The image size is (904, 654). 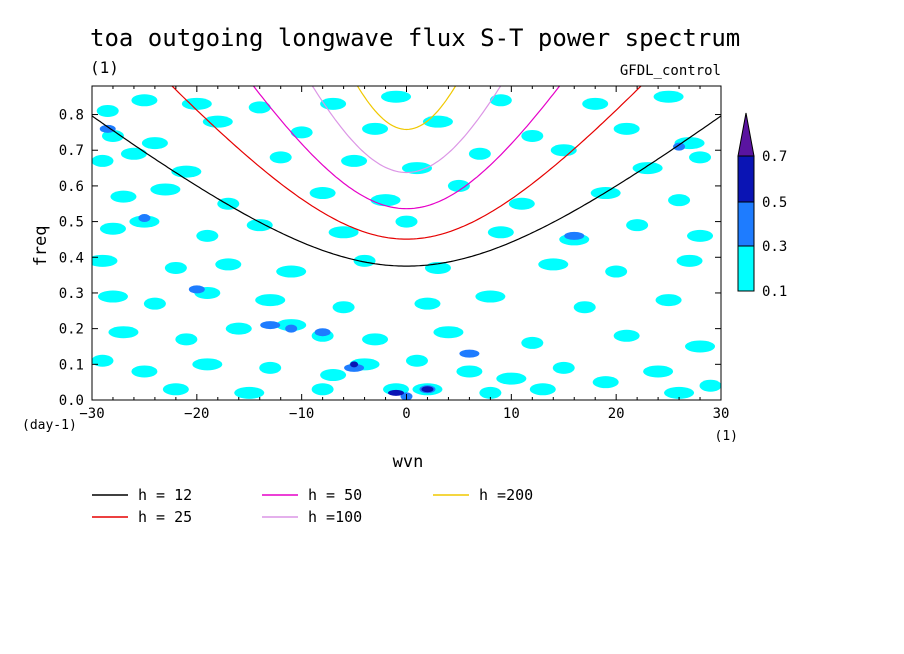 I want to click on y-axis-units: (day-1), so click(x=49, y=425).